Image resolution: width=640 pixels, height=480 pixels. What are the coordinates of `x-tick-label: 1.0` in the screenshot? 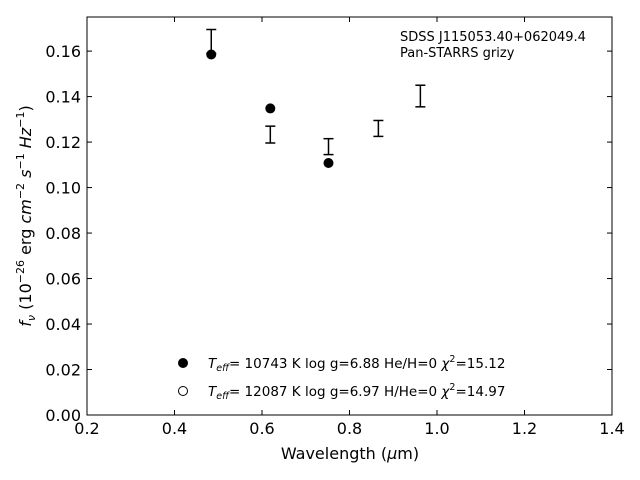 It's located at (436, 428).